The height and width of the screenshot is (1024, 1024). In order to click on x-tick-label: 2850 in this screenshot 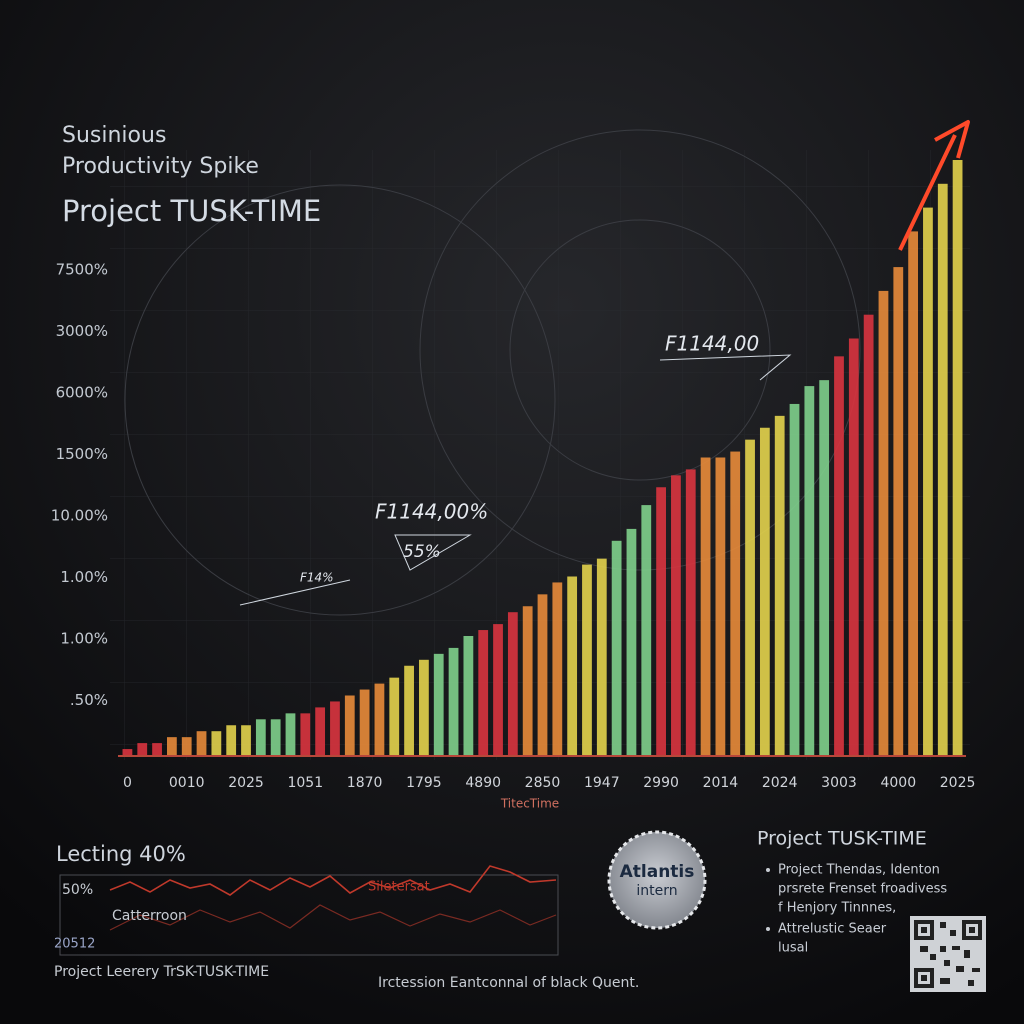, I will do `click(543, 783)`.